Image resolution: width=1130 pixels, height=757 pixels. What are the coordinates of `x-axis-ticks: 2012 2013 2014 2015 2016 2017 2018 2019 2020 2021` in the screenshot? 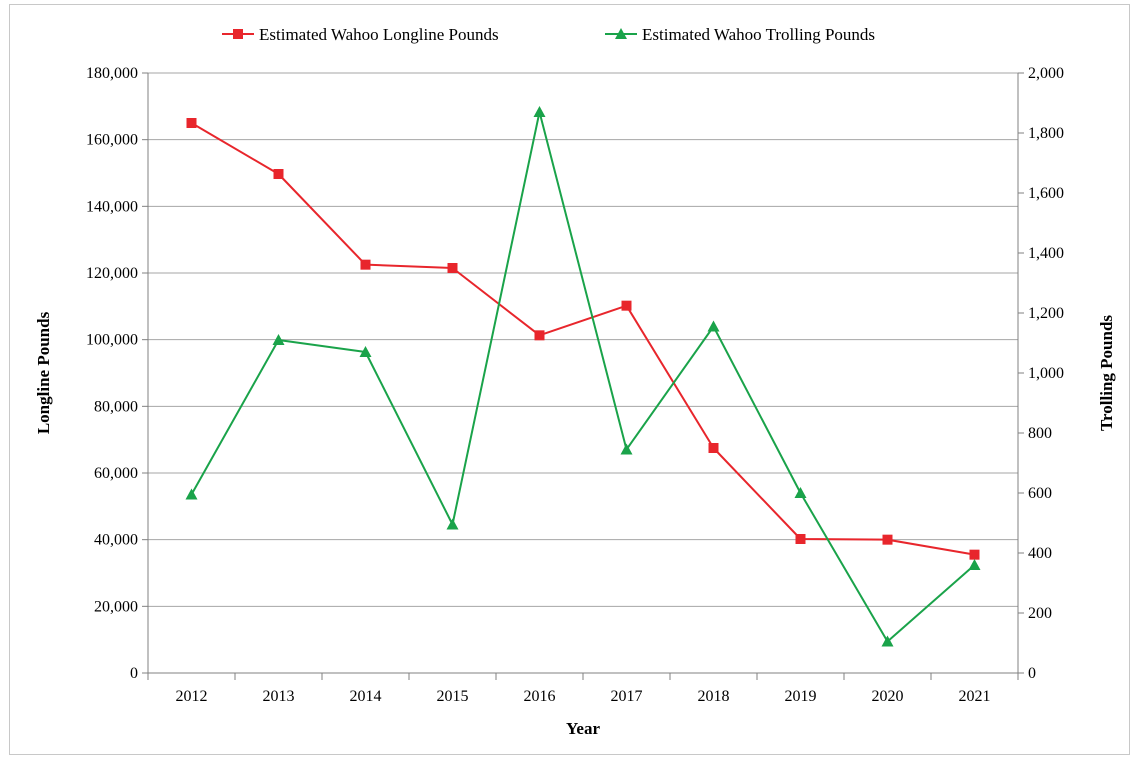 It's located at (583, 696).